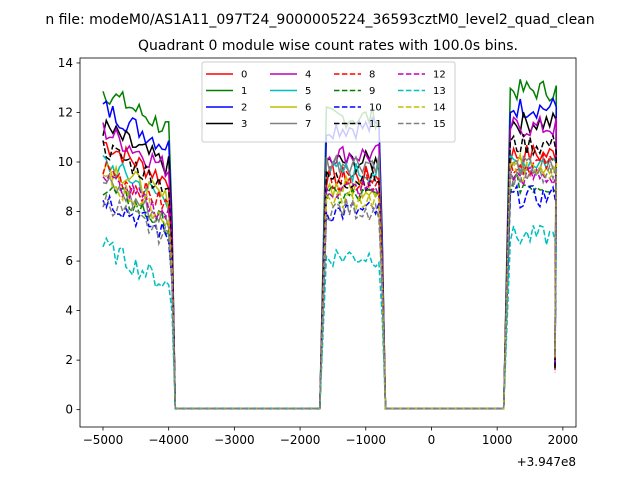  I want to click on legend-label-5: 5, so click(308, 91).